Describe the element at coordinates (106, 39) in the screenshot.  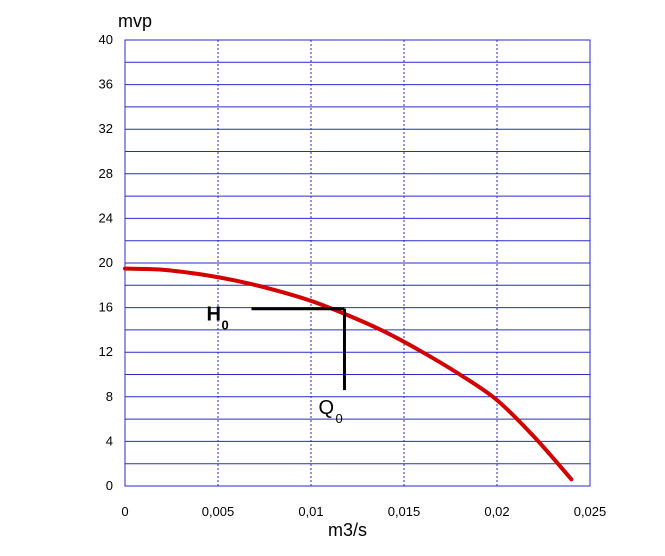
I see `y-tick-label: 40` at that location.